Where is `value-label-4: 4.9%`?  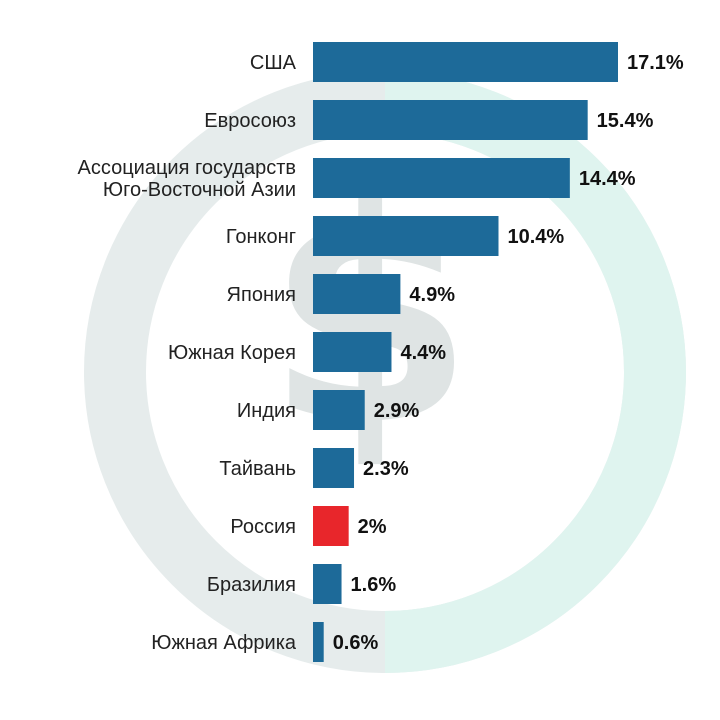 value-label-4: 4.9% is located at coordinates (432, 295).